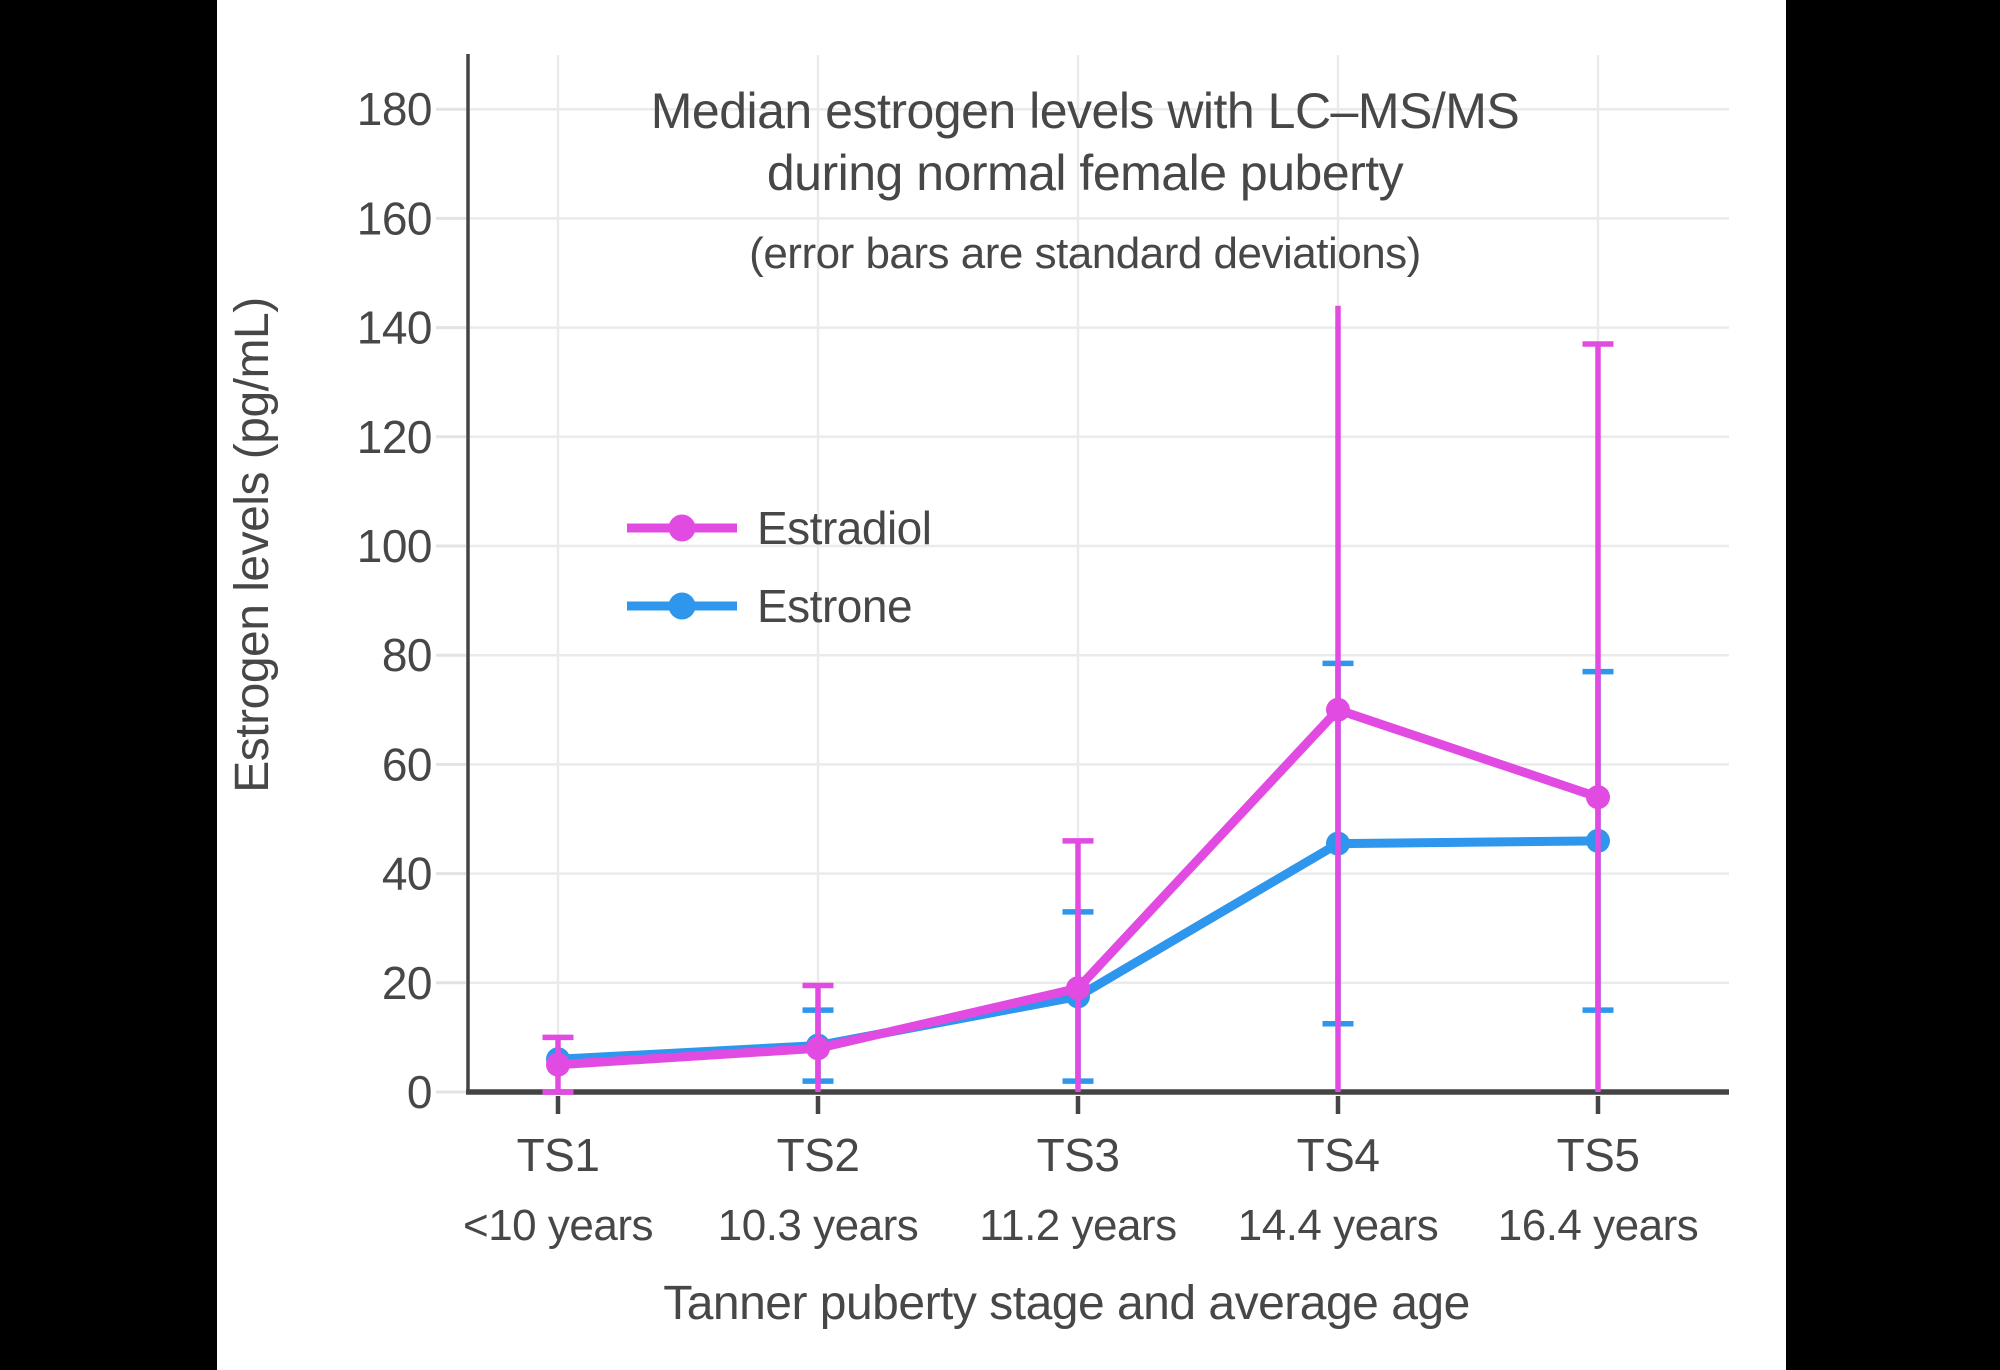 This screenshot has width=2000, height=1370. What do you see at coordinates (1066, 1303) in the screenshot?
I see `x-axis-title: Tanner puberty stage and average age` at bounding box center [1066, 1303].